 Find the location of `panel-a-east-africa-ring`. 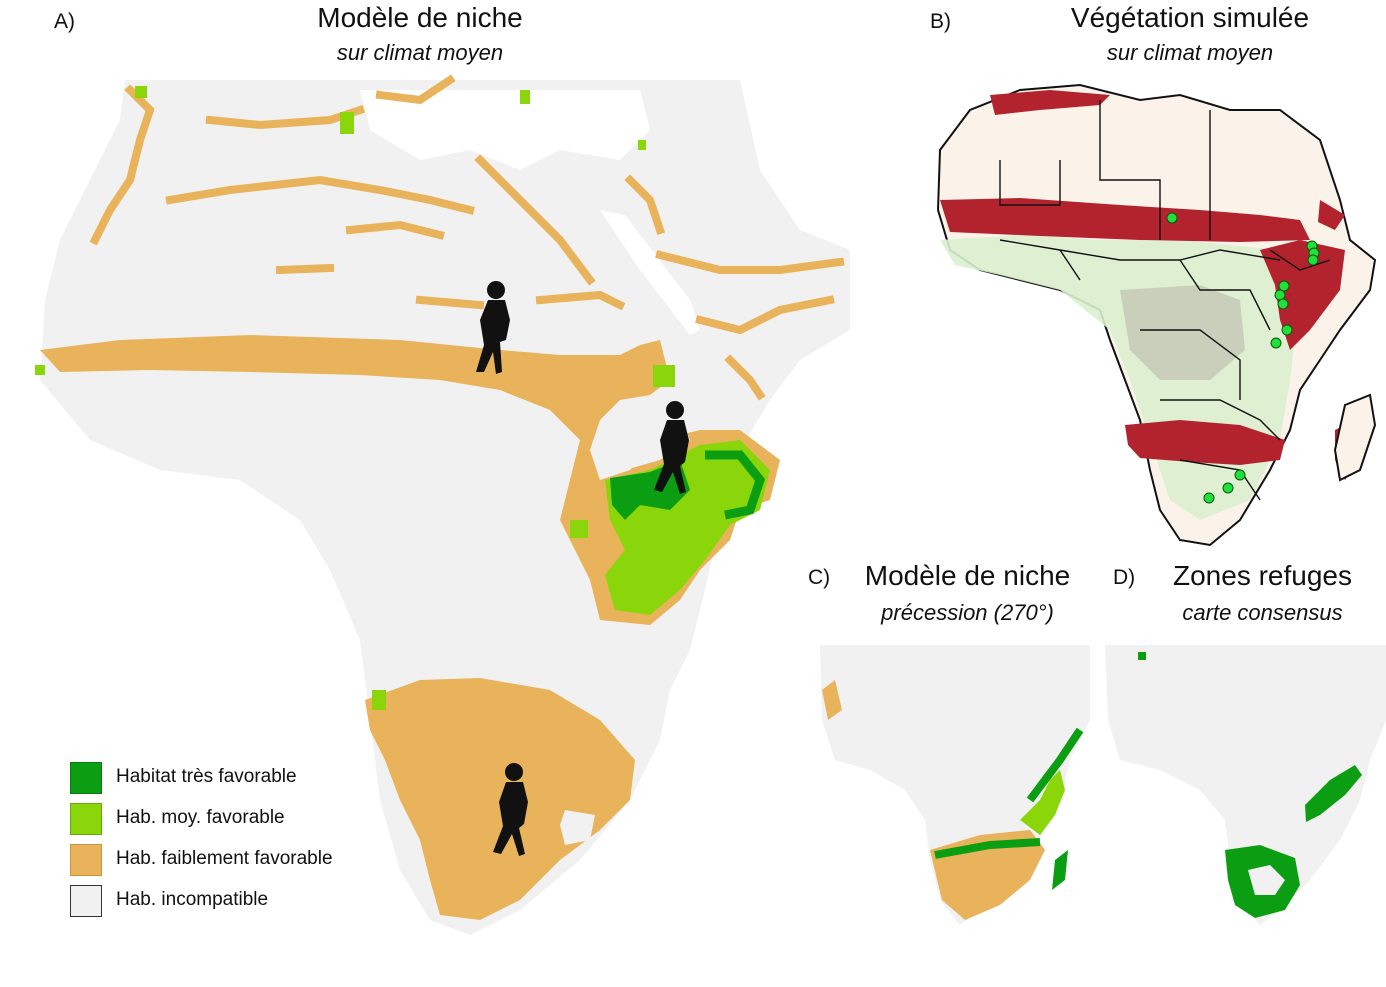

panel-a-east-africa-ring is located at coordinates (735, 485).